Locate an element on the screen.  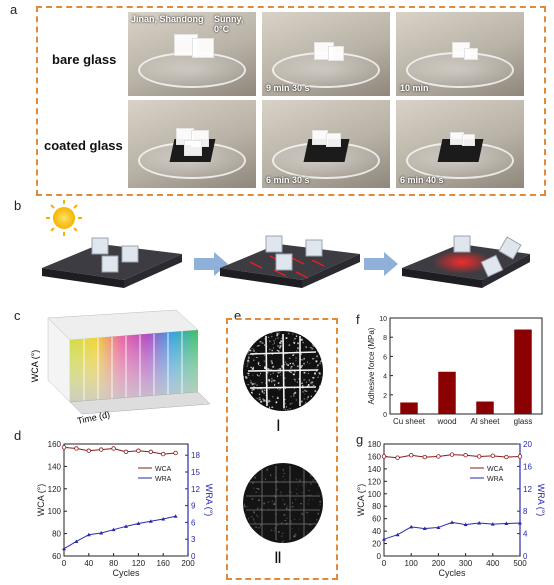
overlay-weather: Sunny, 0°C is located at coordinates (229, 24).